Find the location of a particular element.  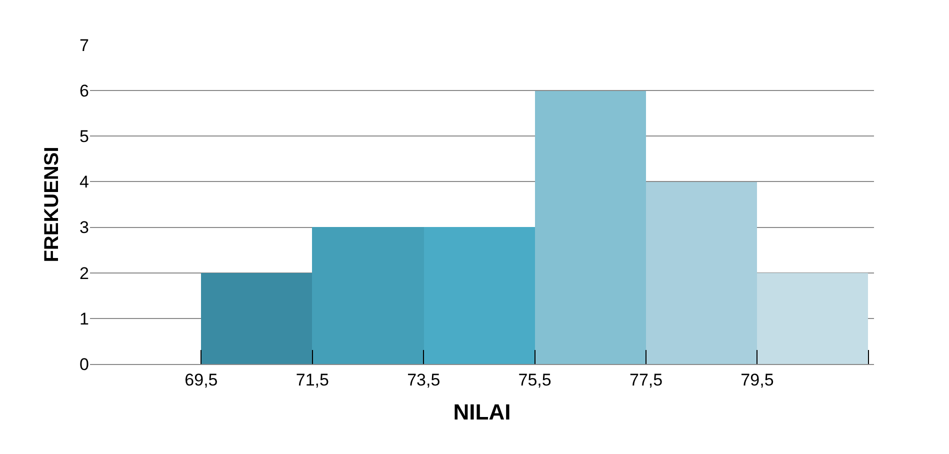

y-tick-label: 6 is located at coordinates (84, 91).